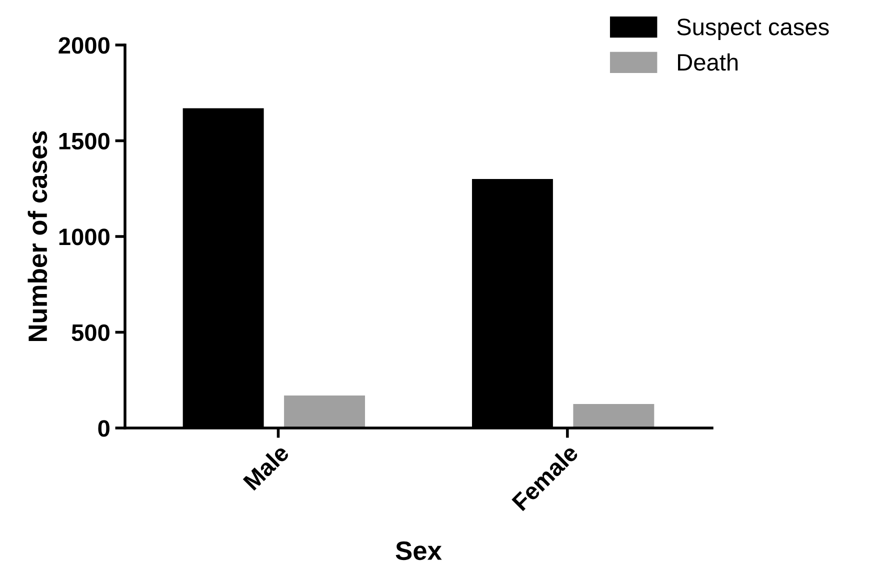  Describe the element at coordinates (91, 333) in the screenshot. I see `y-tick-label: 500` at that location.